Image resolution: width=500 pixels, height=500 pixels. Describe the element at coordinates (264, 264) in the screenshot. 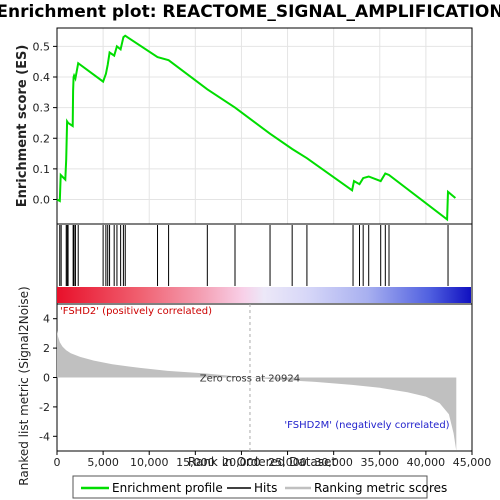

I see `hits-panel` at that location.